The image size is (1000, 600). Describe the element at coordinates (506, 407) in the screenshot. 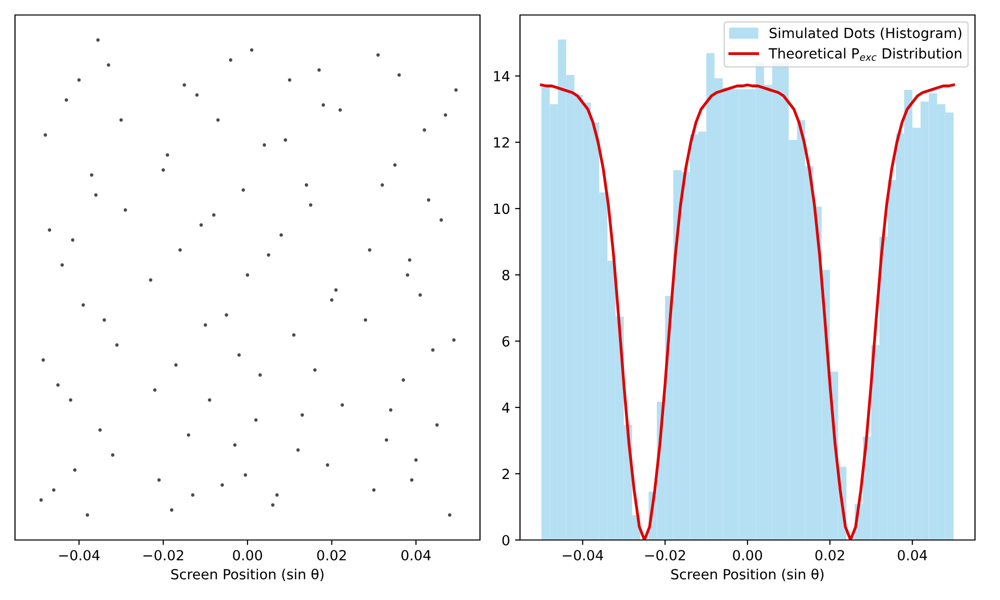

I see `y-tick-label: 4` at that location.